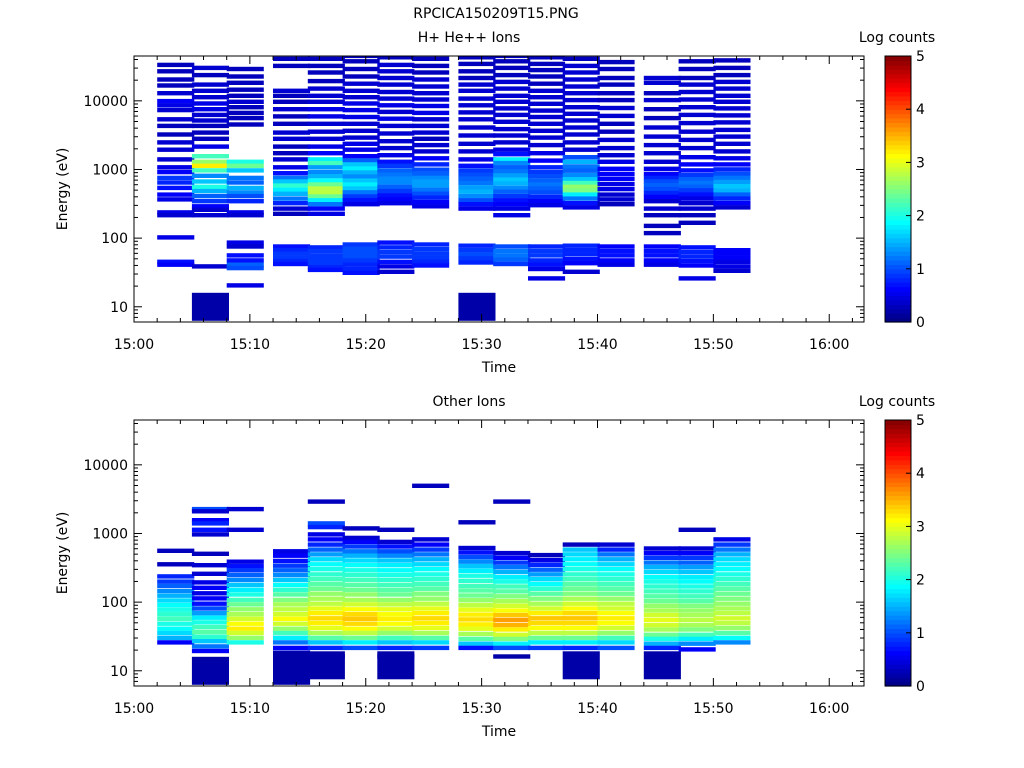  Describe the element at coordinates (898, 189) in the screenshot. I see `colorbar-frame` at that location.